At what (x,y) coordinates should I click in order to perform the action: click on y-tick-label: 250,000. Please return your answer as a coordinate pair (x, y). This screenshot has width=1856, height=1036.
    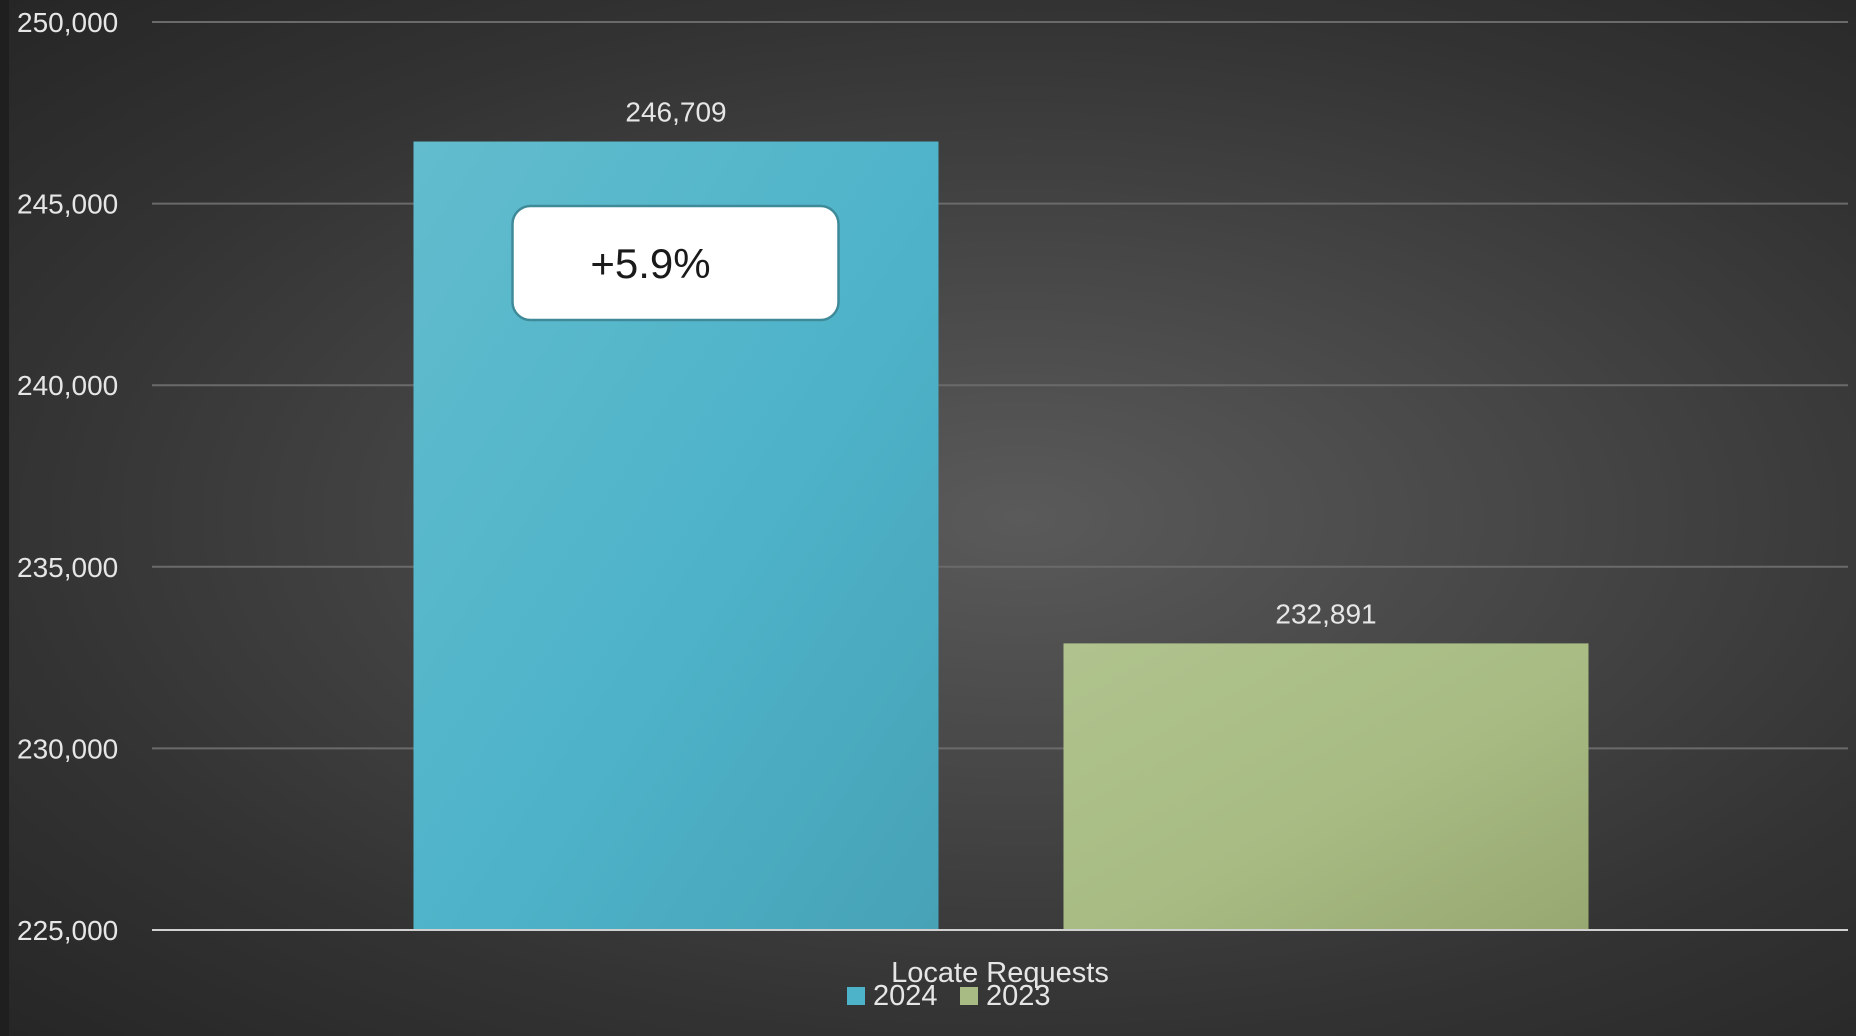
    Looking at the image, I should click on (67, 22).